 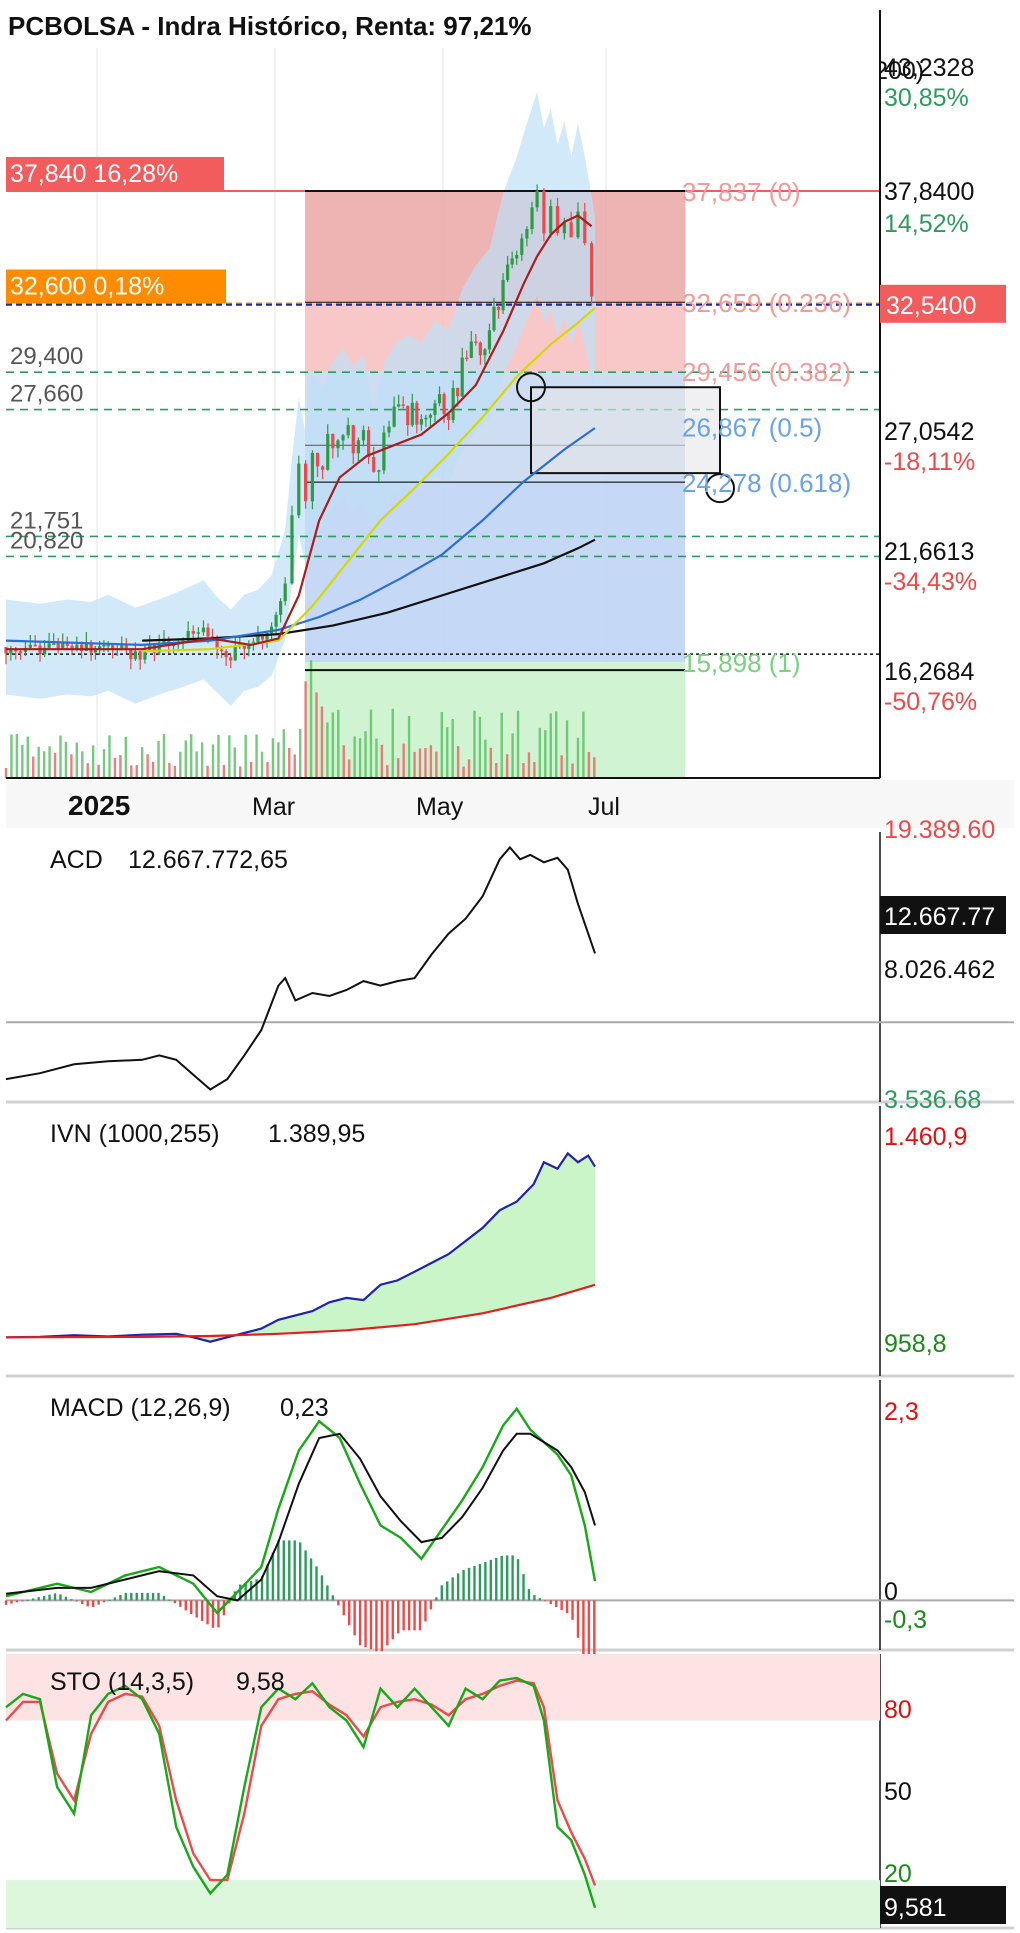 I want to click on sto-value: 9,58, so click(x=260, y=1682).